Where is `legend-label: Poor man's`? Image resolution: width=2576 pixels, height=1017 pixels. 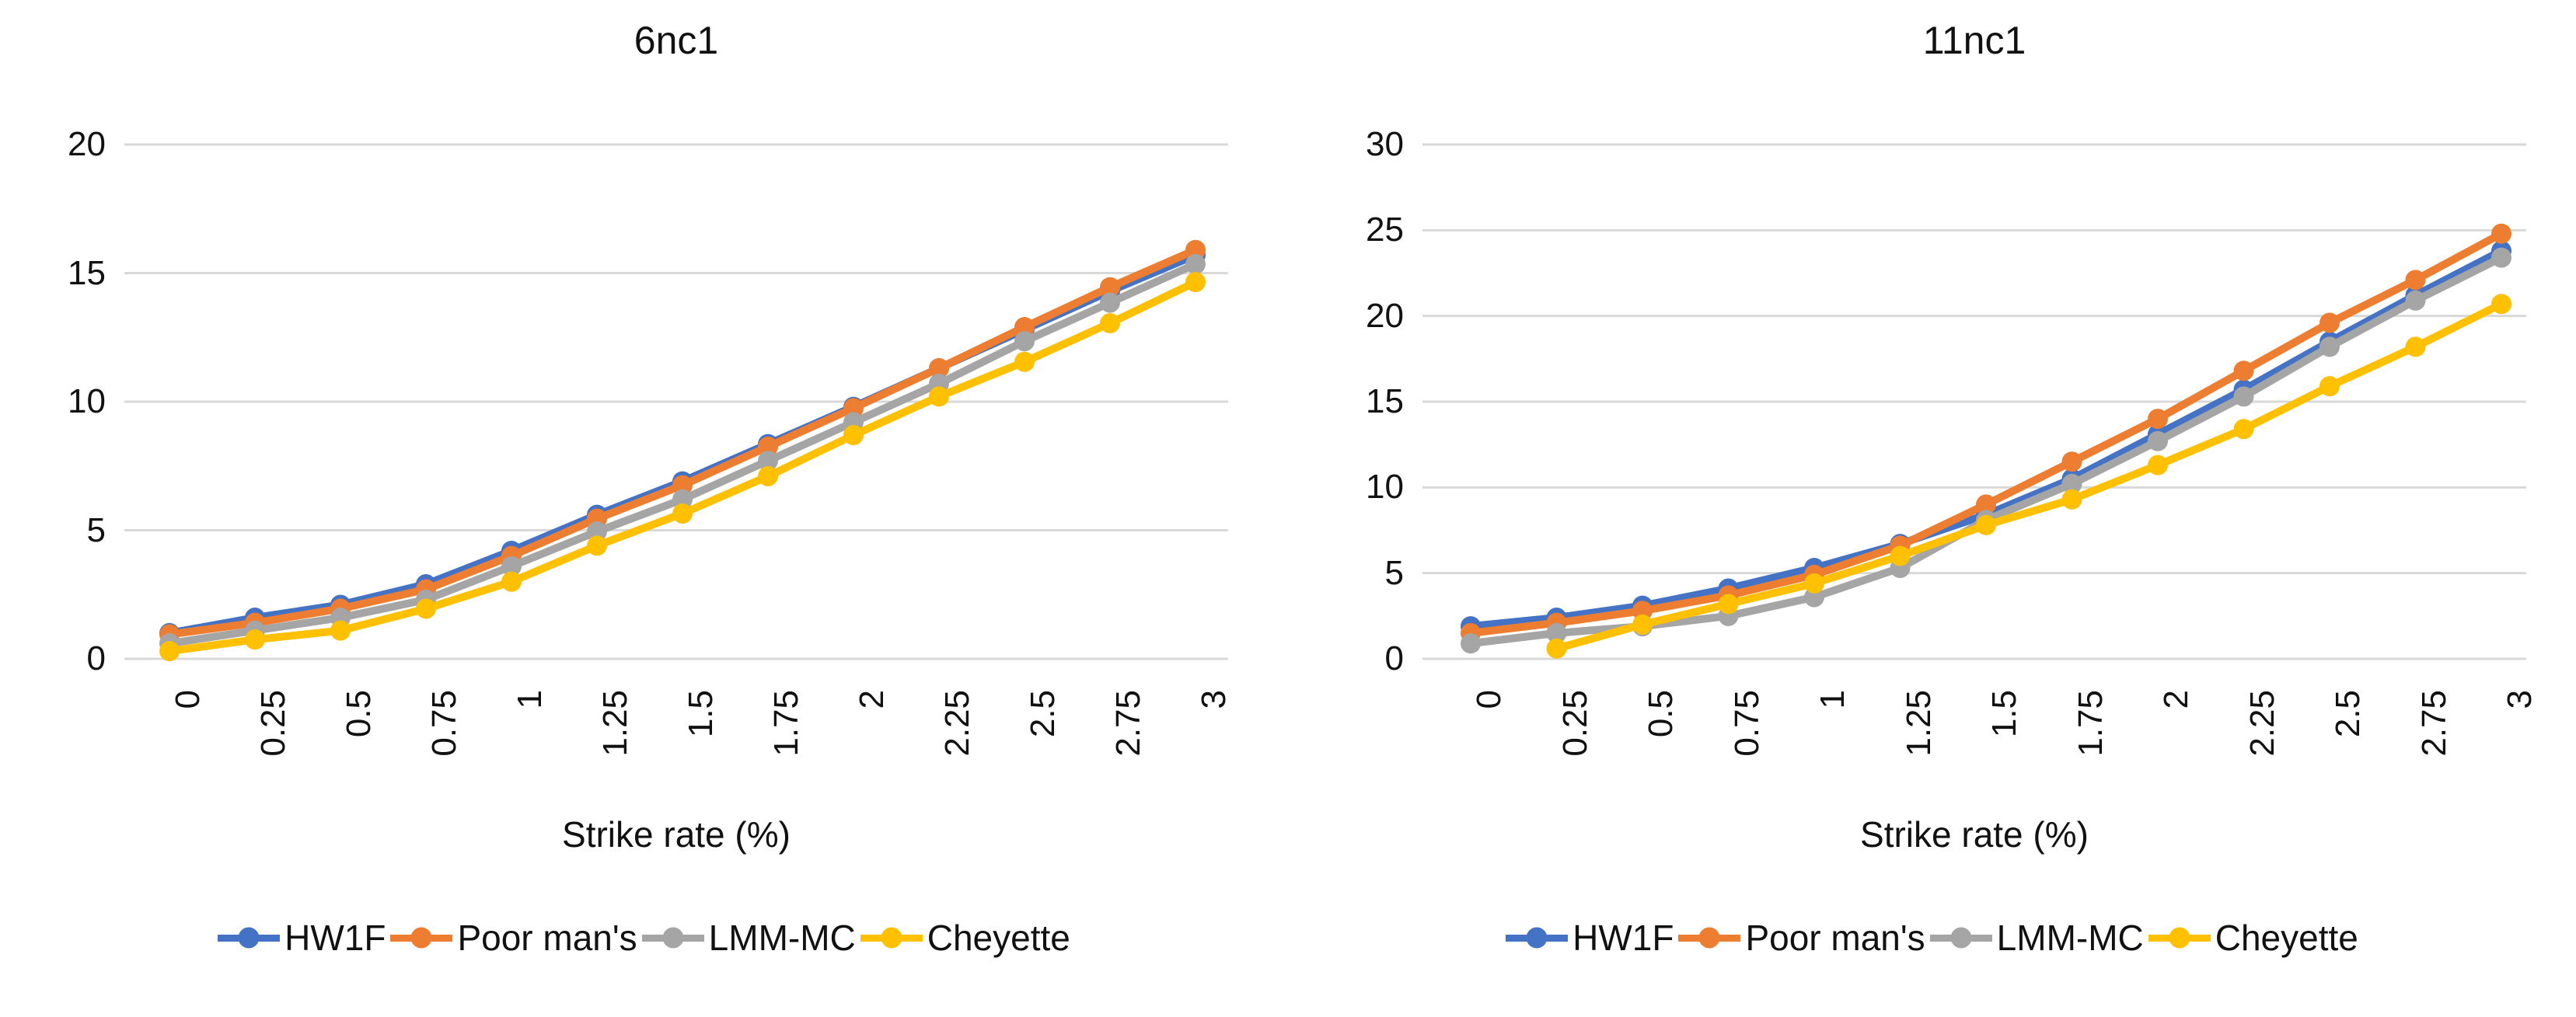 legend-label: Poor man's is located at coordinates (1835, 938).